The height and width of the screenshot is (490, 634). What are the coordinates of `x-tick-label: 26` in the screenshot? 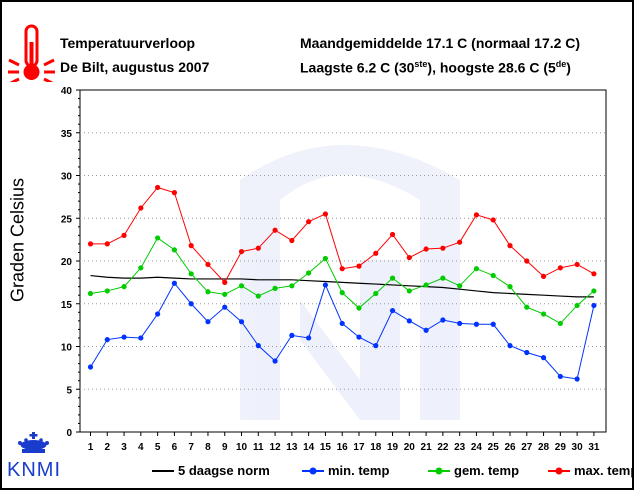 It's located at (510, 447).